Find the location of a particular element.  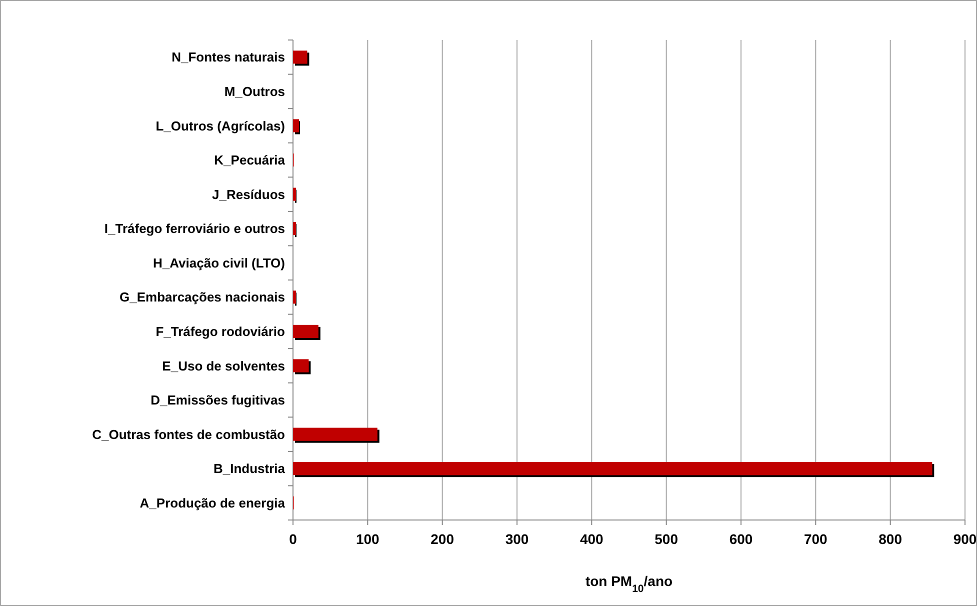

y-tick-label: B_Industria is located at coordinates (249, 468).